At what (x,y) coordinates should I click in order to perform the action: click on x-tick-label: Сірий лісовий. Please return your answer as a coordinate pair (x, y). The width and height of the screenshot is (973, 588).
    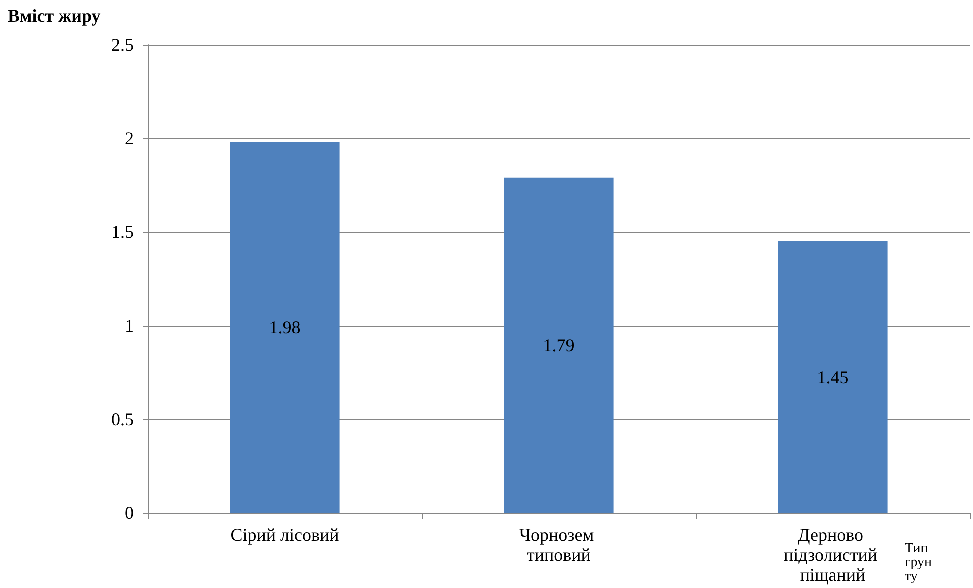
    Looking at the image, I should click on (285, 535).